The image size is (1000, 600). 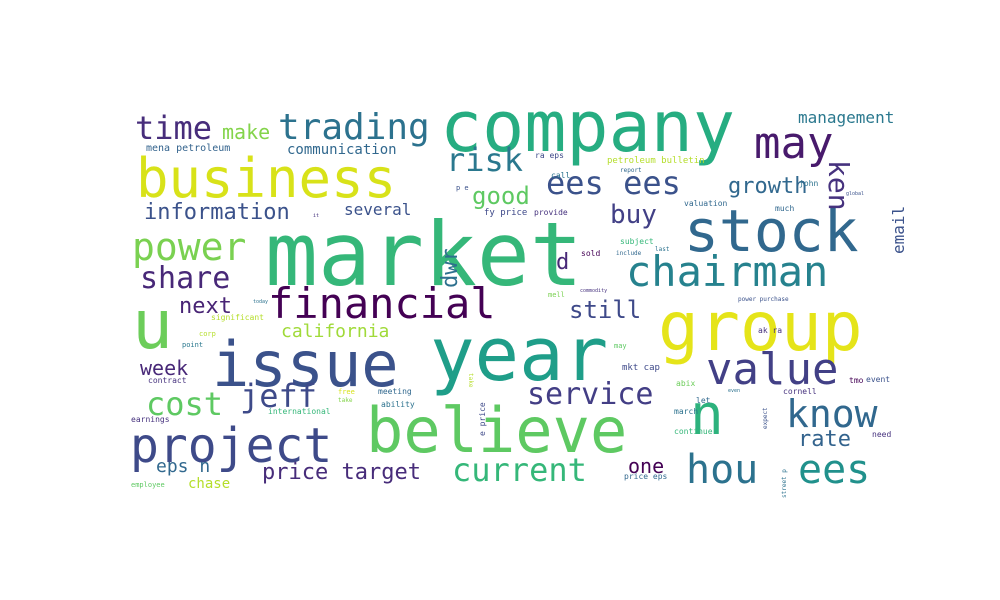 I want to click on word: march, so click(x=686, y=411).